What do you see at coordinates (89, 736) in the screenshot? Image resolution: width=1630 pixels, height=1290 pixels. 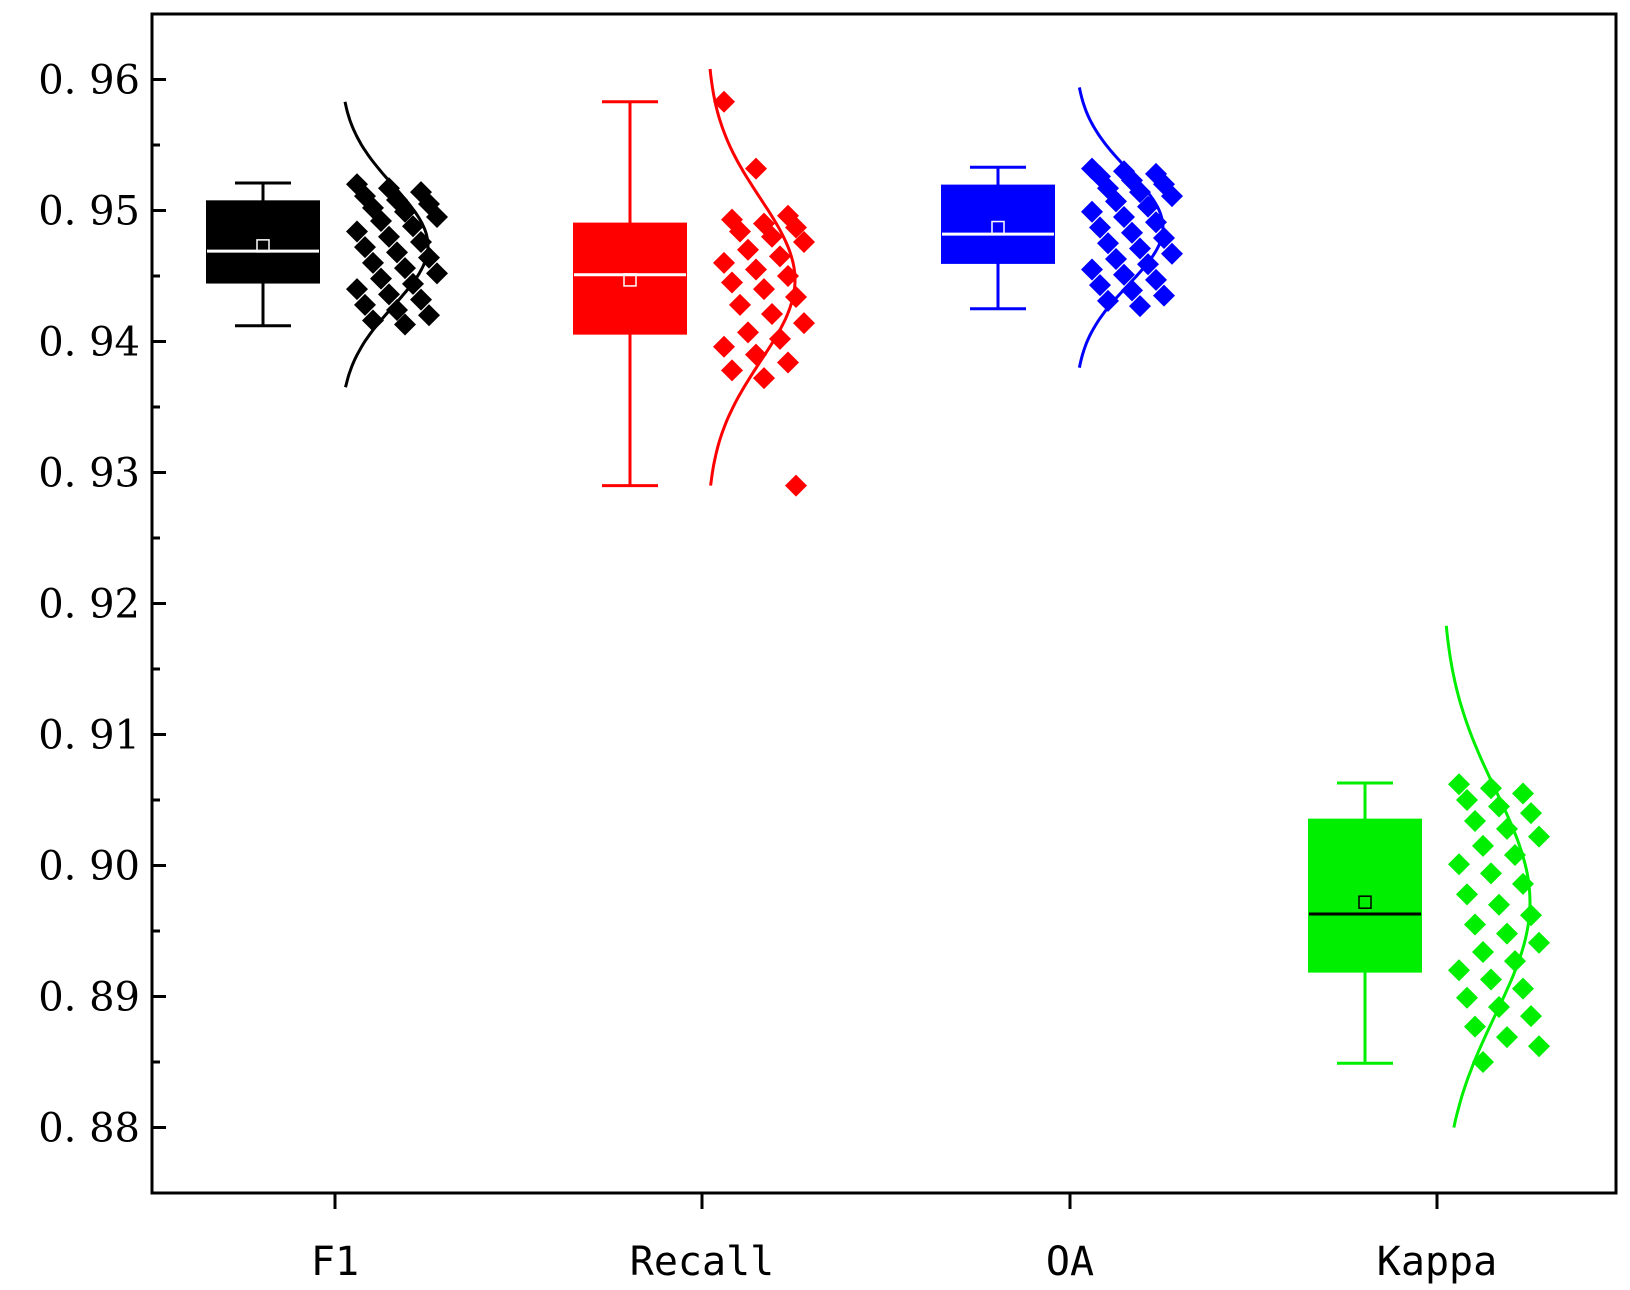 I see `y-tick-label: 0. 91` at bounding box center [89, 736].